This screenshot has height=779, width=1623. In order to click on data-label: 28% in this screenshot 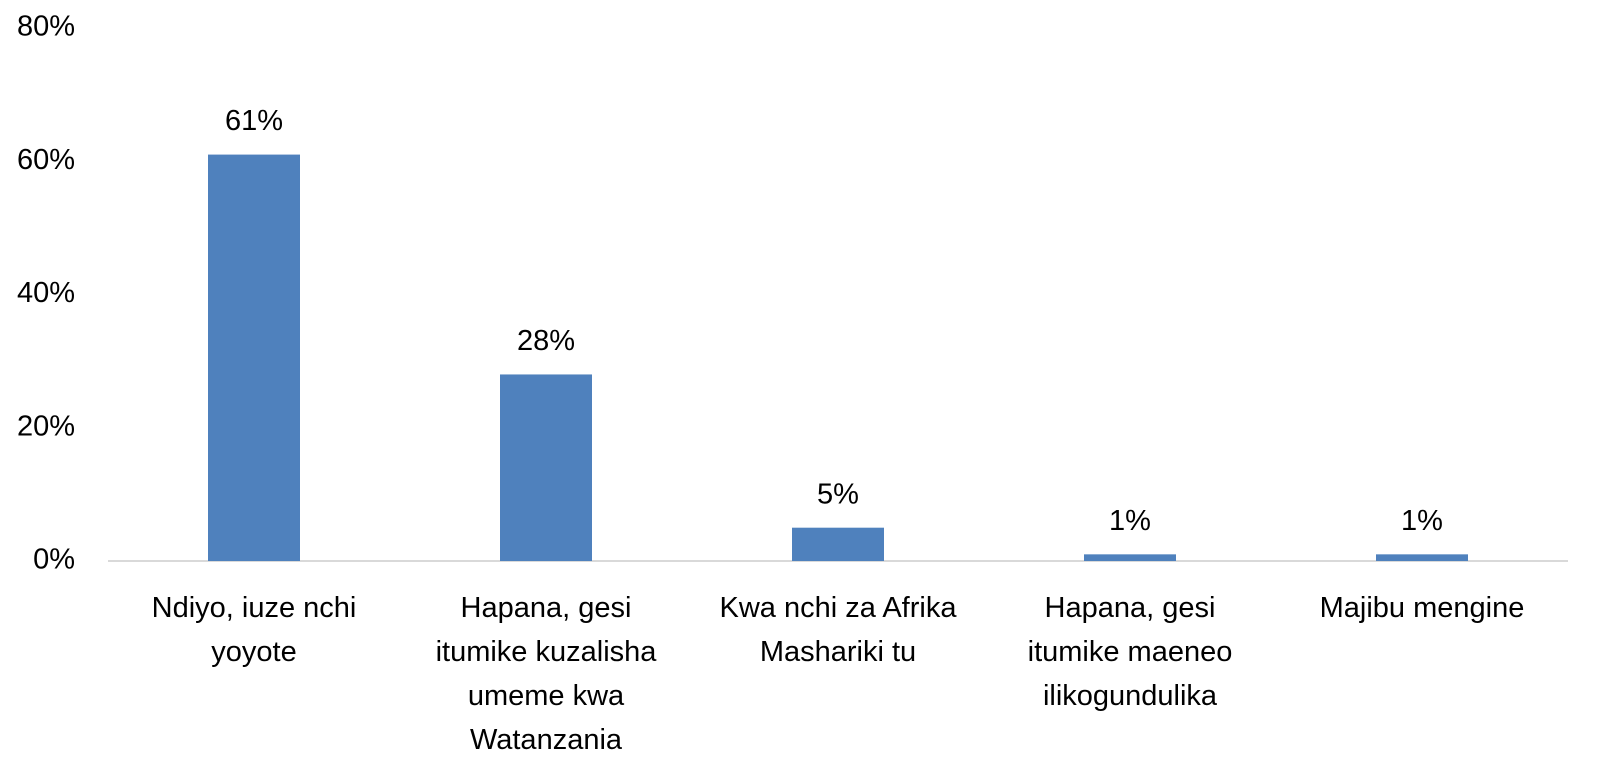, I will do `click(546, 341)`.